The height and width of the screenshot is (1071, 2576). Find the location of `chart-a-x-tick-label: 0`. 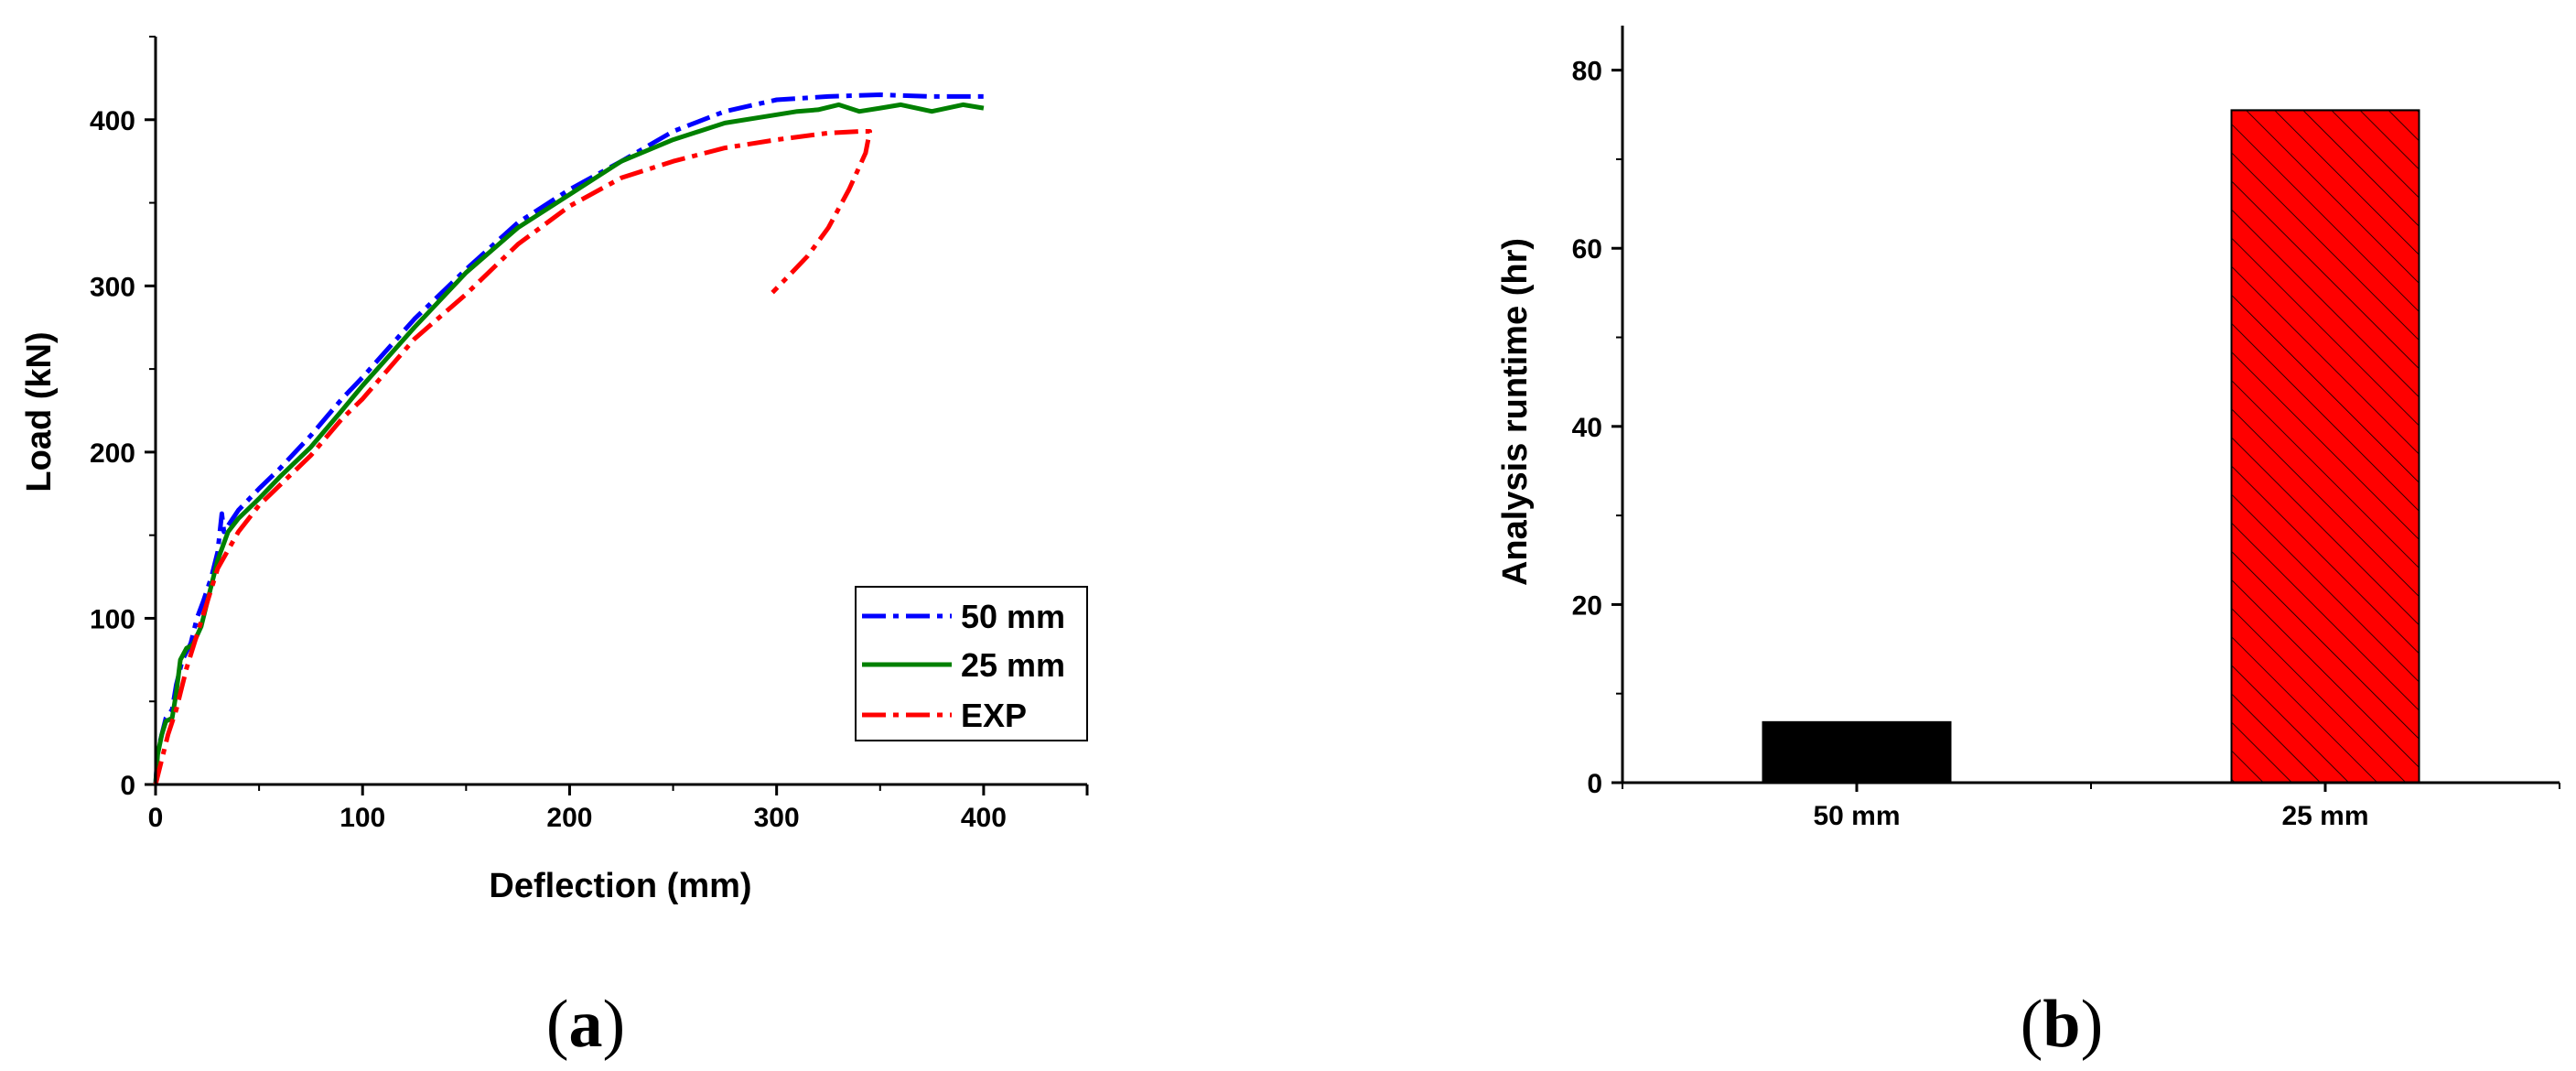

chart-a-x-tick-label: 0 is located at coordinates (156, 818).